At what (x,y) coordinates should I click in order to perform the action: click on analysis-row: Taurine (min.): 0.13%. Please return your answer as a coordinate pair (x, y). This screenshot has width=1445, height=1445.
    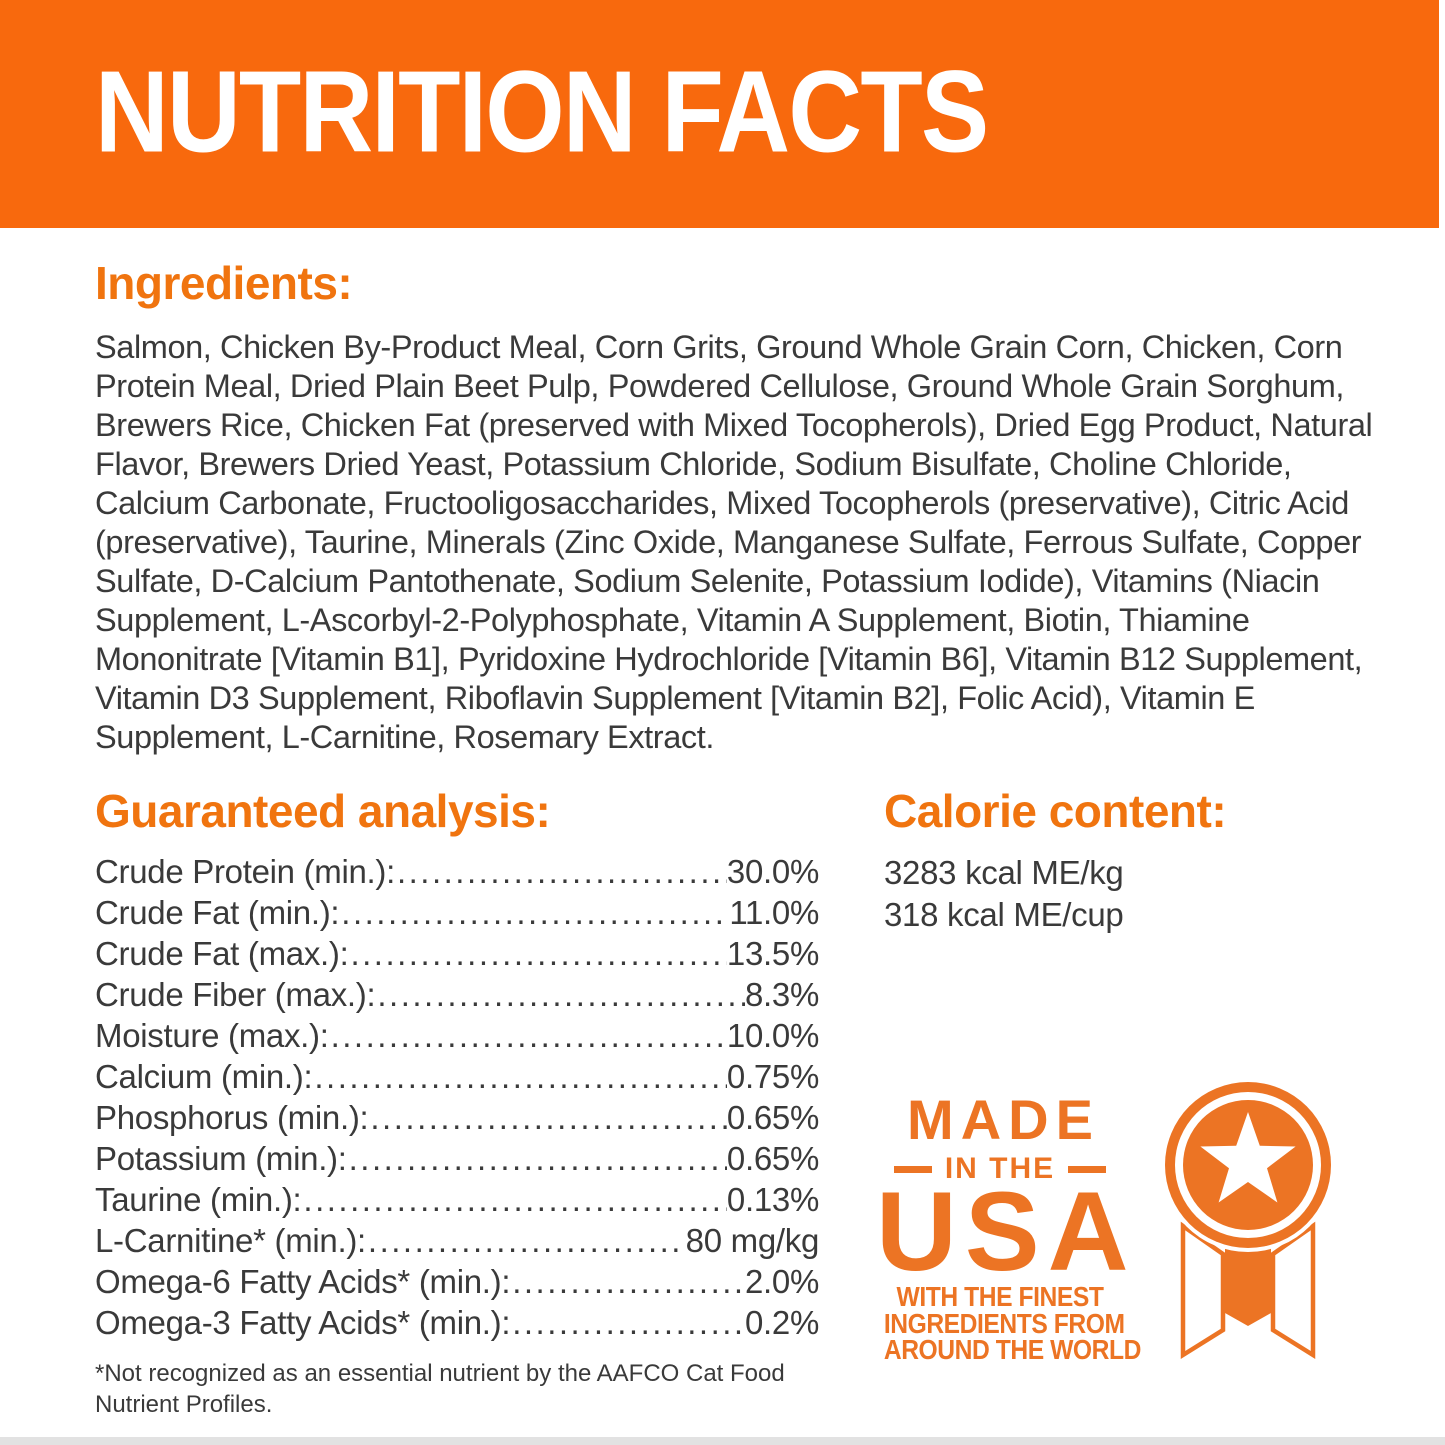
    Looking at the image, I should click on (457, 1199).